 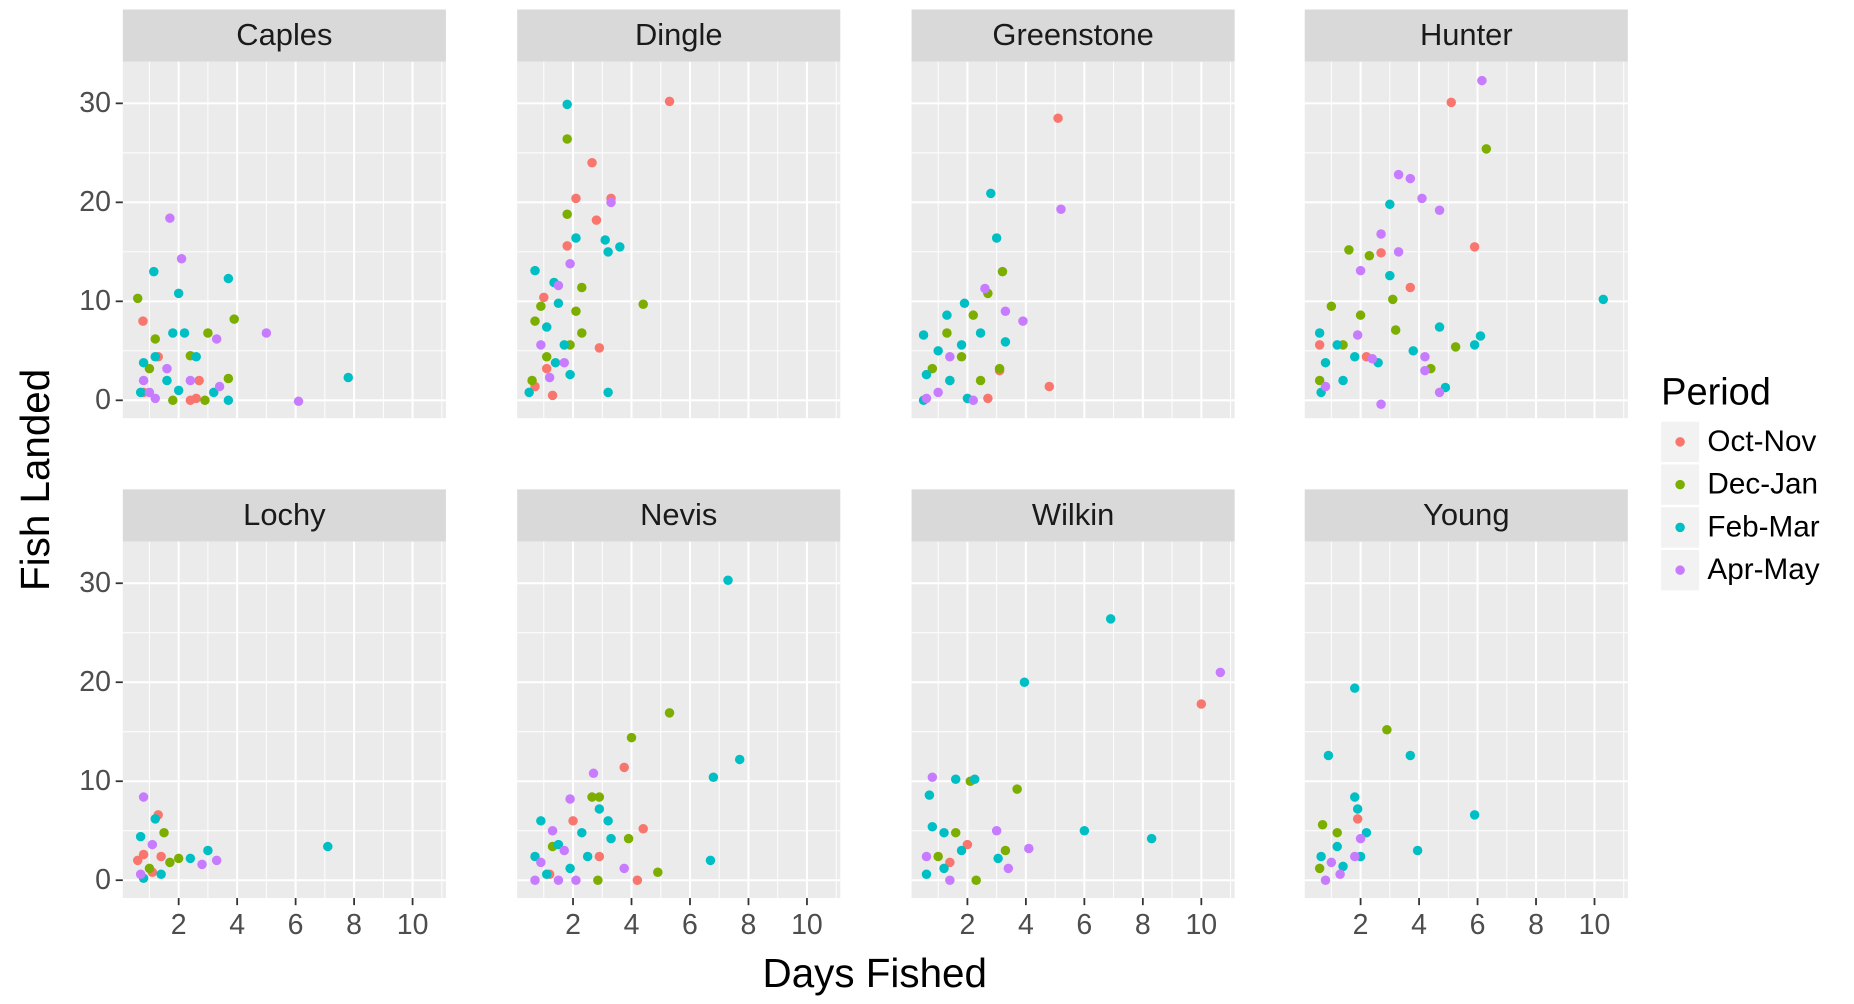 I want to click on legend-label: Feb-Mar, so click(x=1763, y=526).